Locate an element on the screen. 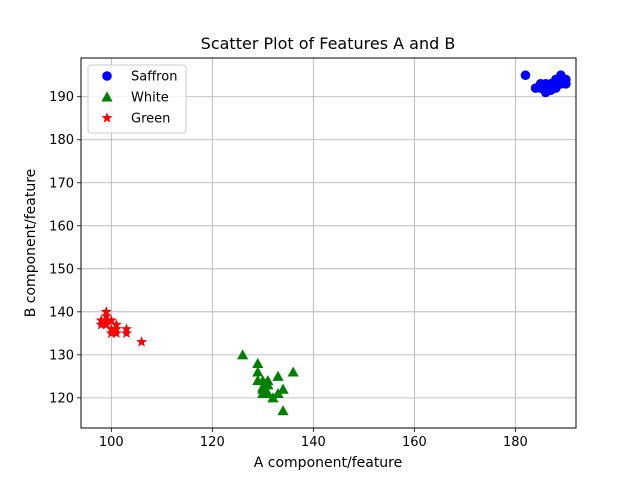 This screenshot has width=640, height=480. y-axis-ticks: 120 130 140 150 160 170 180 190 is located at coordinates (65, 248).